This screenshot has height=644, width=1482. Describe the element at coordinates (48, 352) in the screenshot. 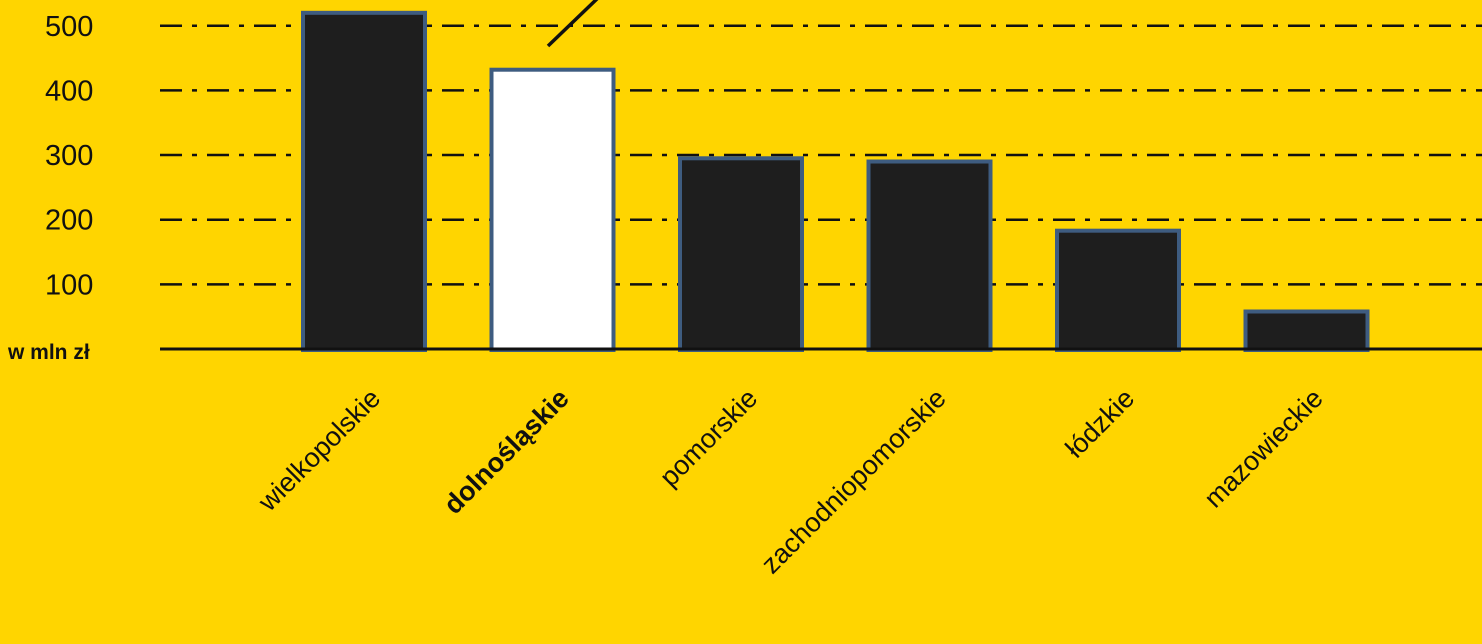

I see `y-axis-unit-label: w mln zł` at that location.